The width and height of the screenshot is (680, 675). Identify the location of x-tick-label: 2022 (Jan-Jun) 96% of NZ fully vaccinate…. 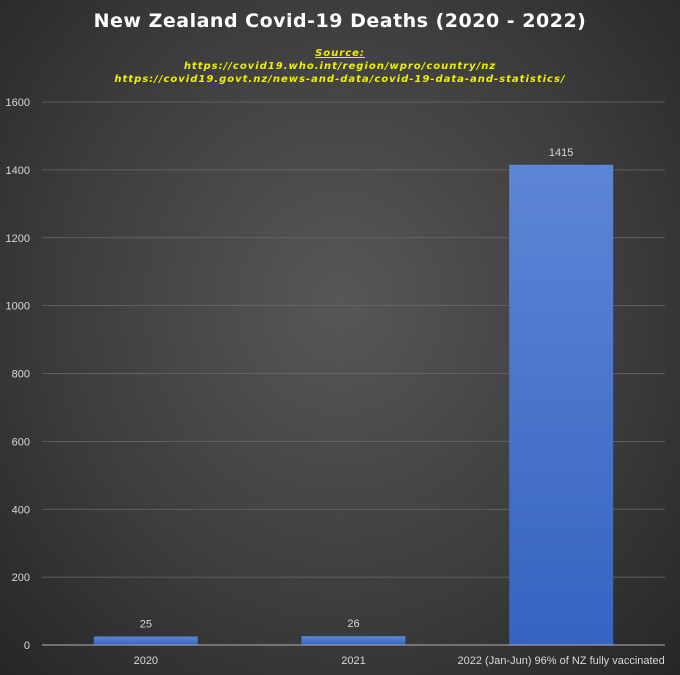
(561, 661).